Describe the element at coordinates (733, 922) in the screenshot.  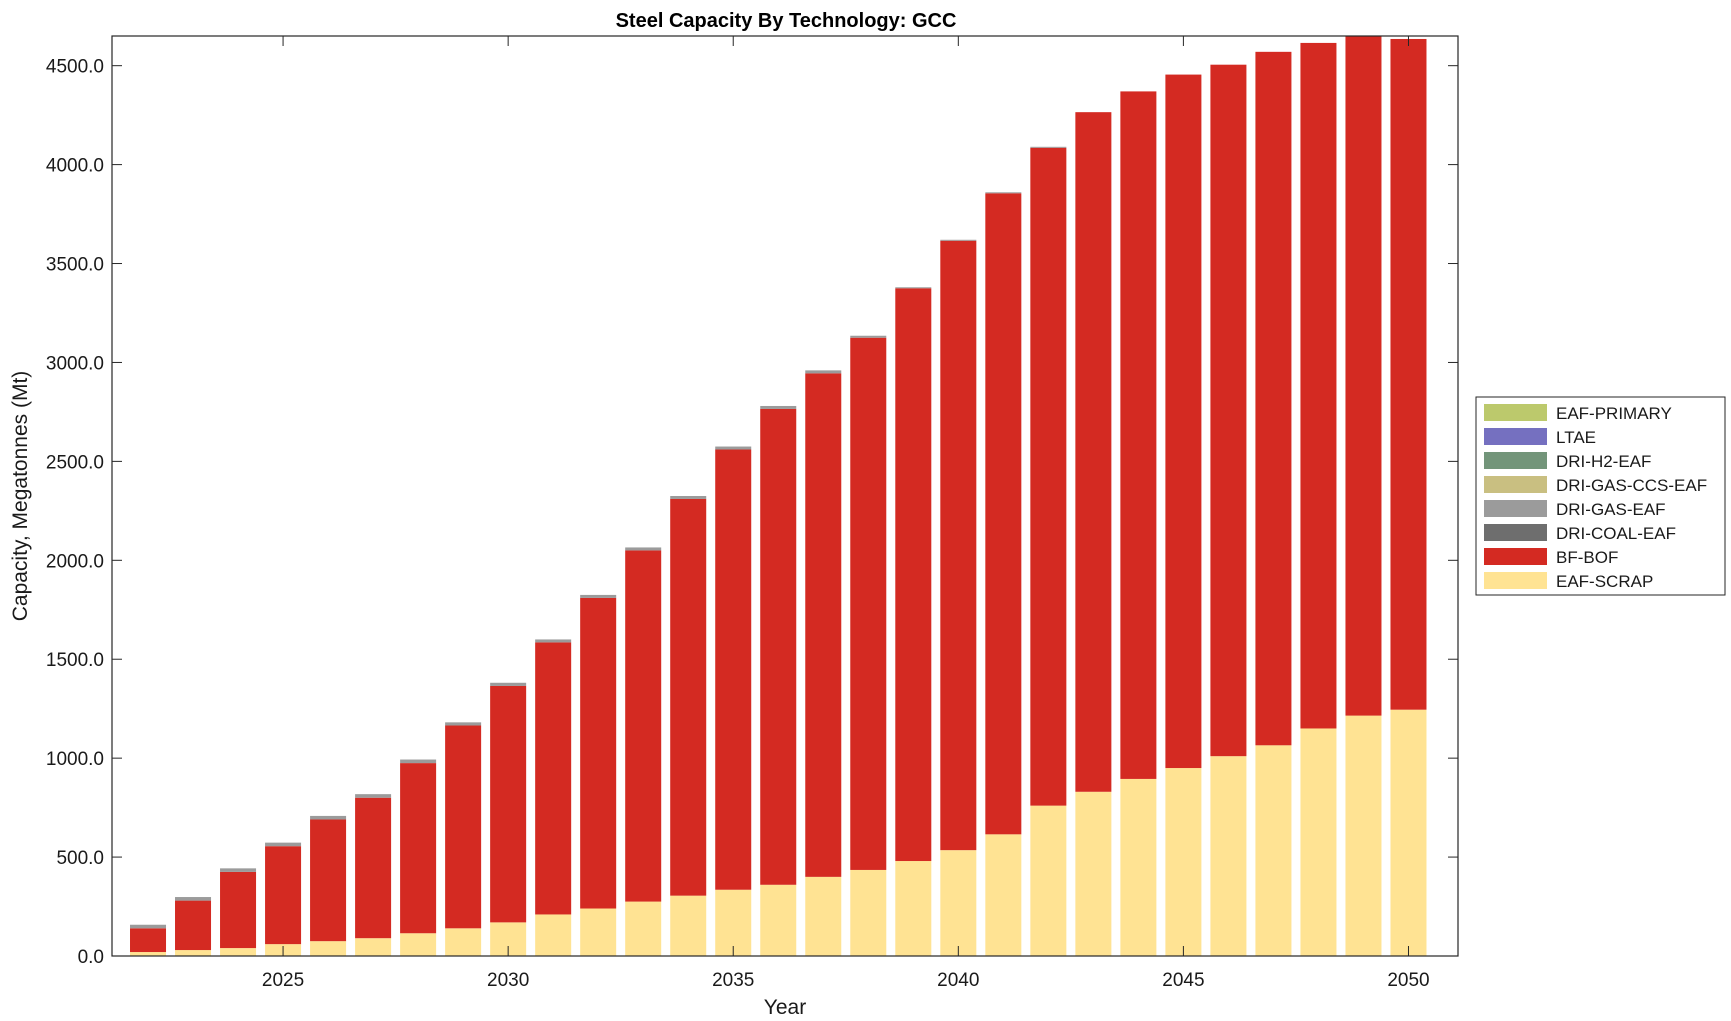
I see `bar-eaf-scrap-2035` at that location.